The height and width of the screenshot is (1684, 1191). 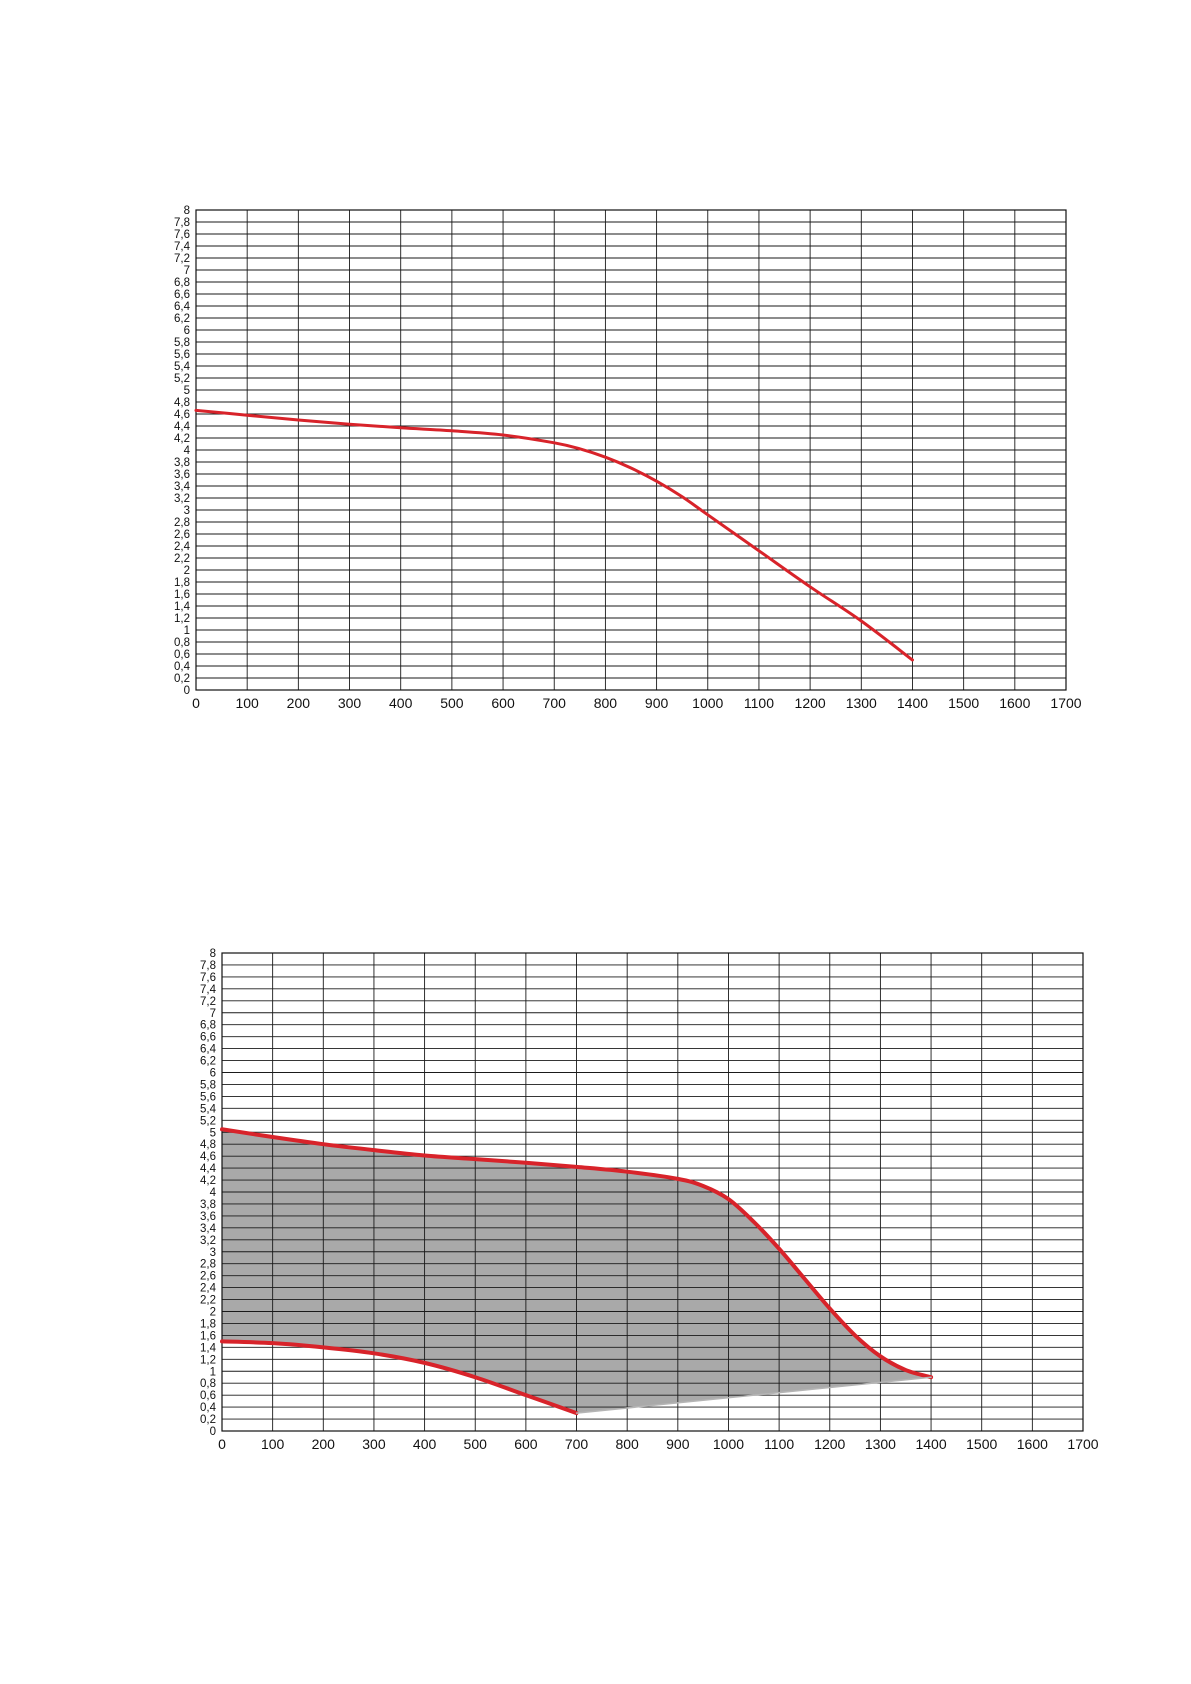 I want to click on x-tick-label: 1400, so click(x=912, y=703).